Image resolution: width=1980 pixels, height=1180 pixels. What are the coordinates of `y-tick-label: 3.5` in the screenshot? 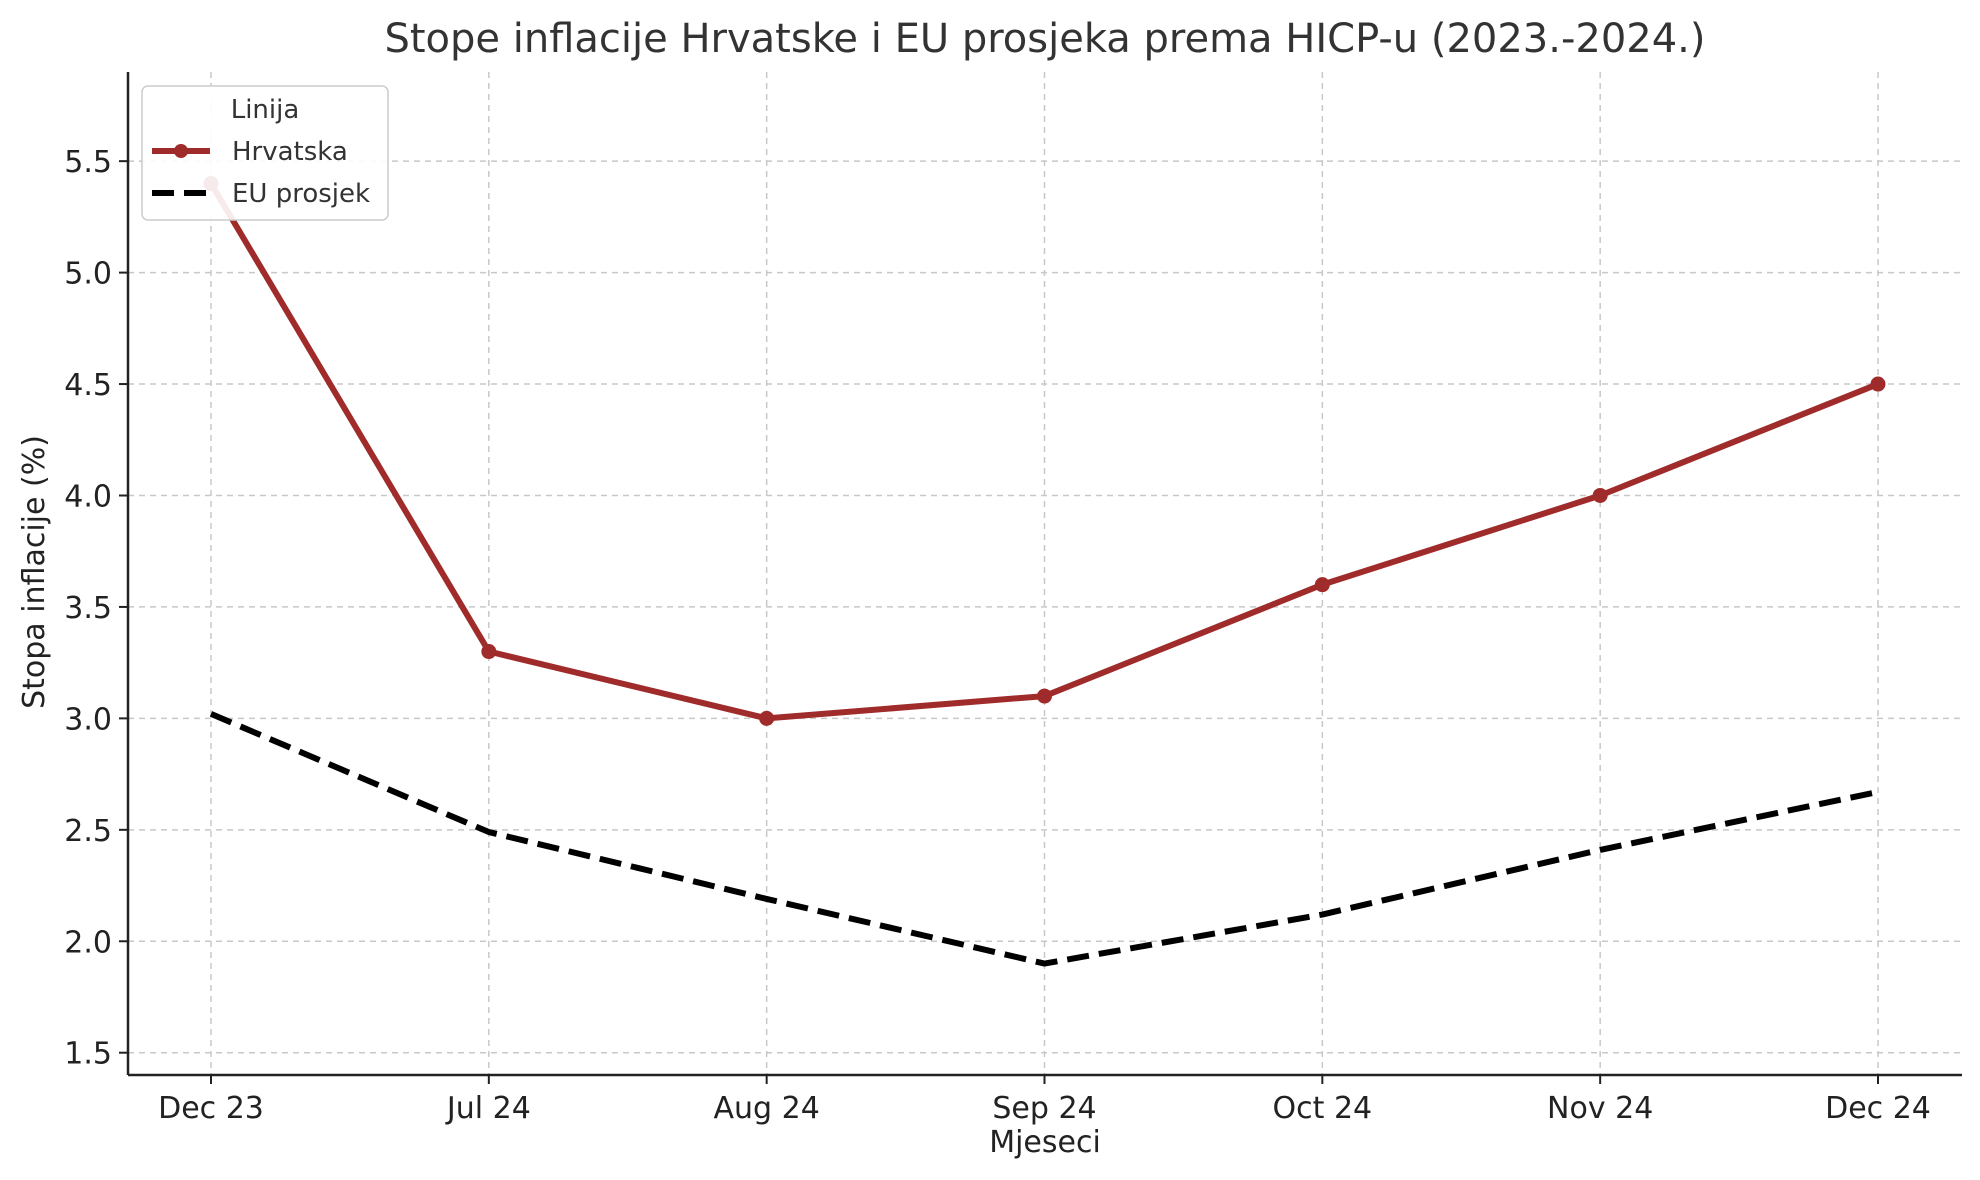 It's located at (88, 608).